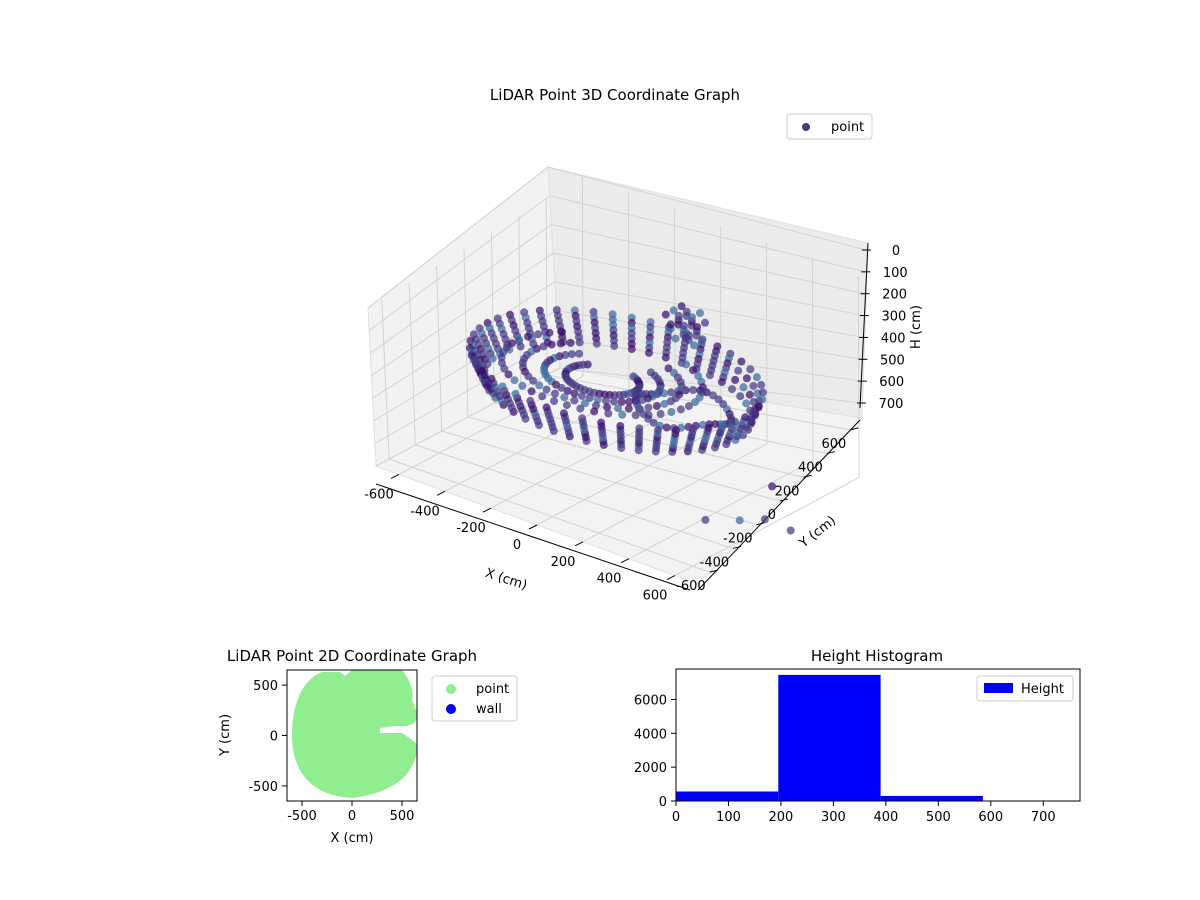 This screenshot has width=1200, height=900. I want to click on tick-label-z-3d: 600, so click(891, 382).